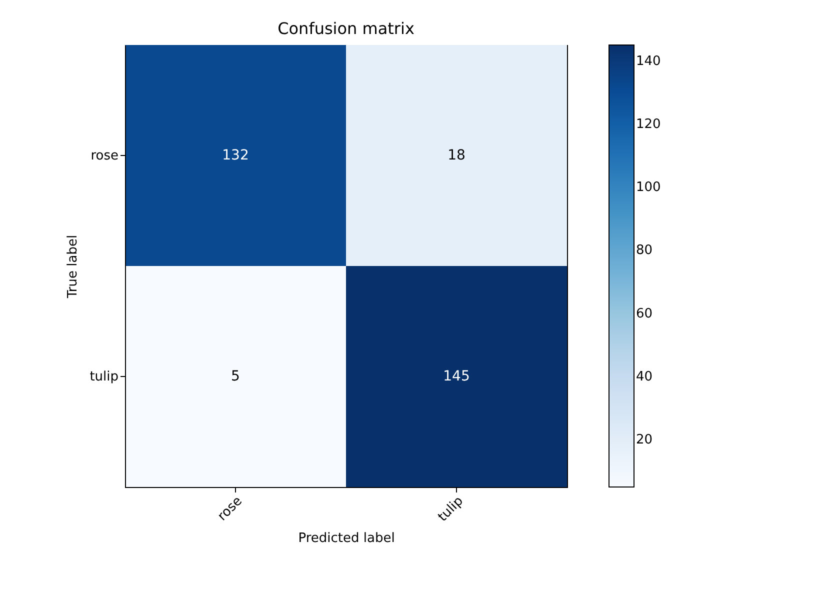 The width and height of the screenshot is (836, 598). Describe the element at coordinates (648, 188) in the screenshot. I see `color-bar-label: 100` at that location.